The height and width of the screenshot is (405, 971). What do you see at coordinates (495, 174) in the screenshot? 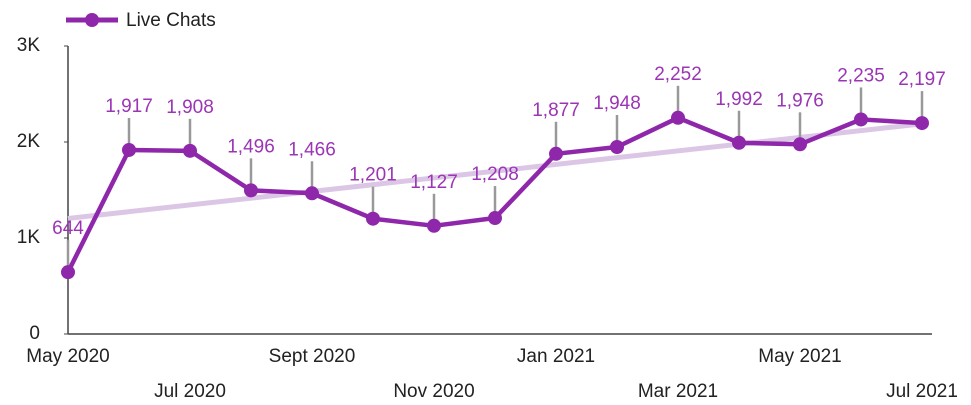
I see `data-label: 1,208` at bounding box center [495, 174].